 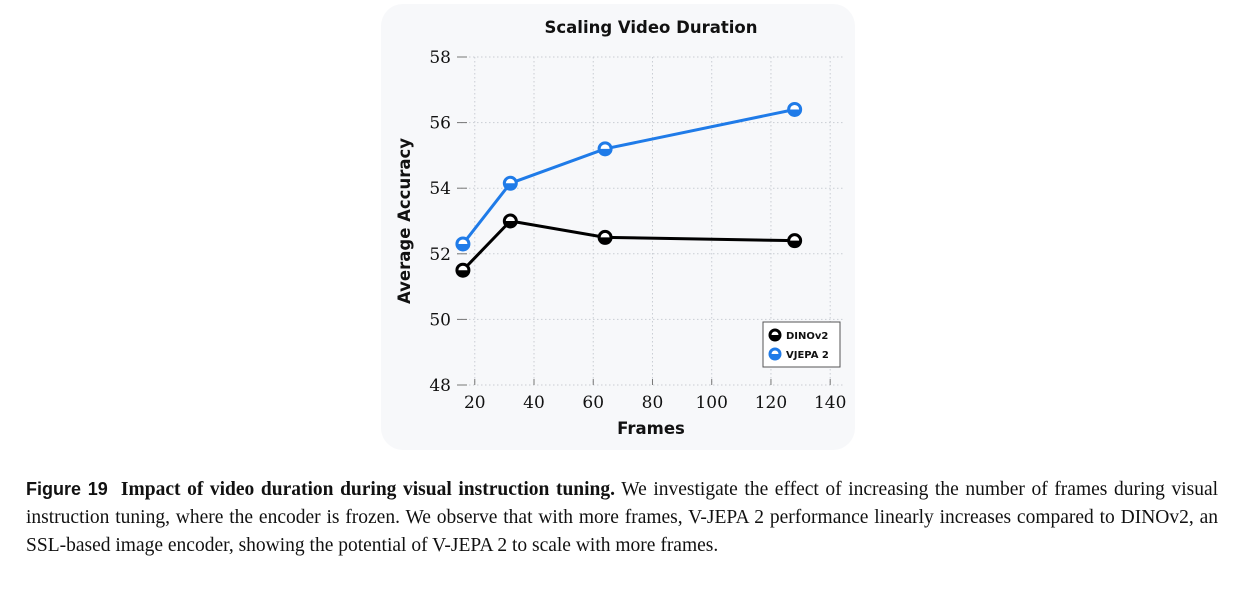 I want to click on x-tick-label: 120, so click(x=771, y=403).